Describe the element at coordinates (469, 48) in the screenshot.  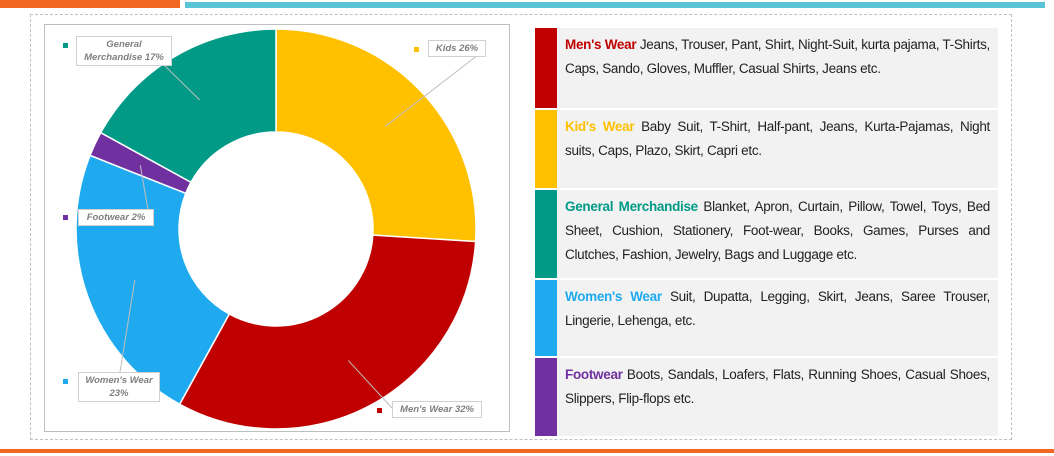
I see `value-label: 26%` at that location.